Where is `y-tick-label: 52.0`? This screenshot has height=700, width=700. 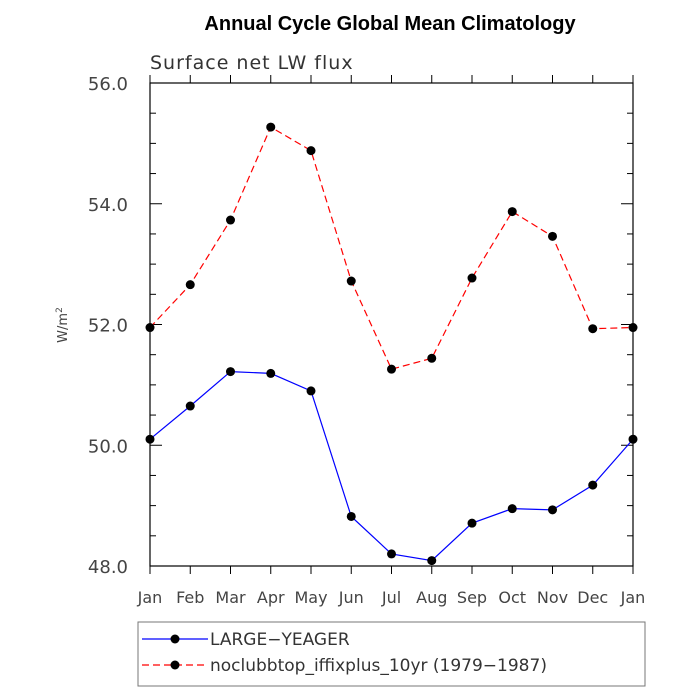
y-tick-label: 52.0 is located at coordinates (108, 326).